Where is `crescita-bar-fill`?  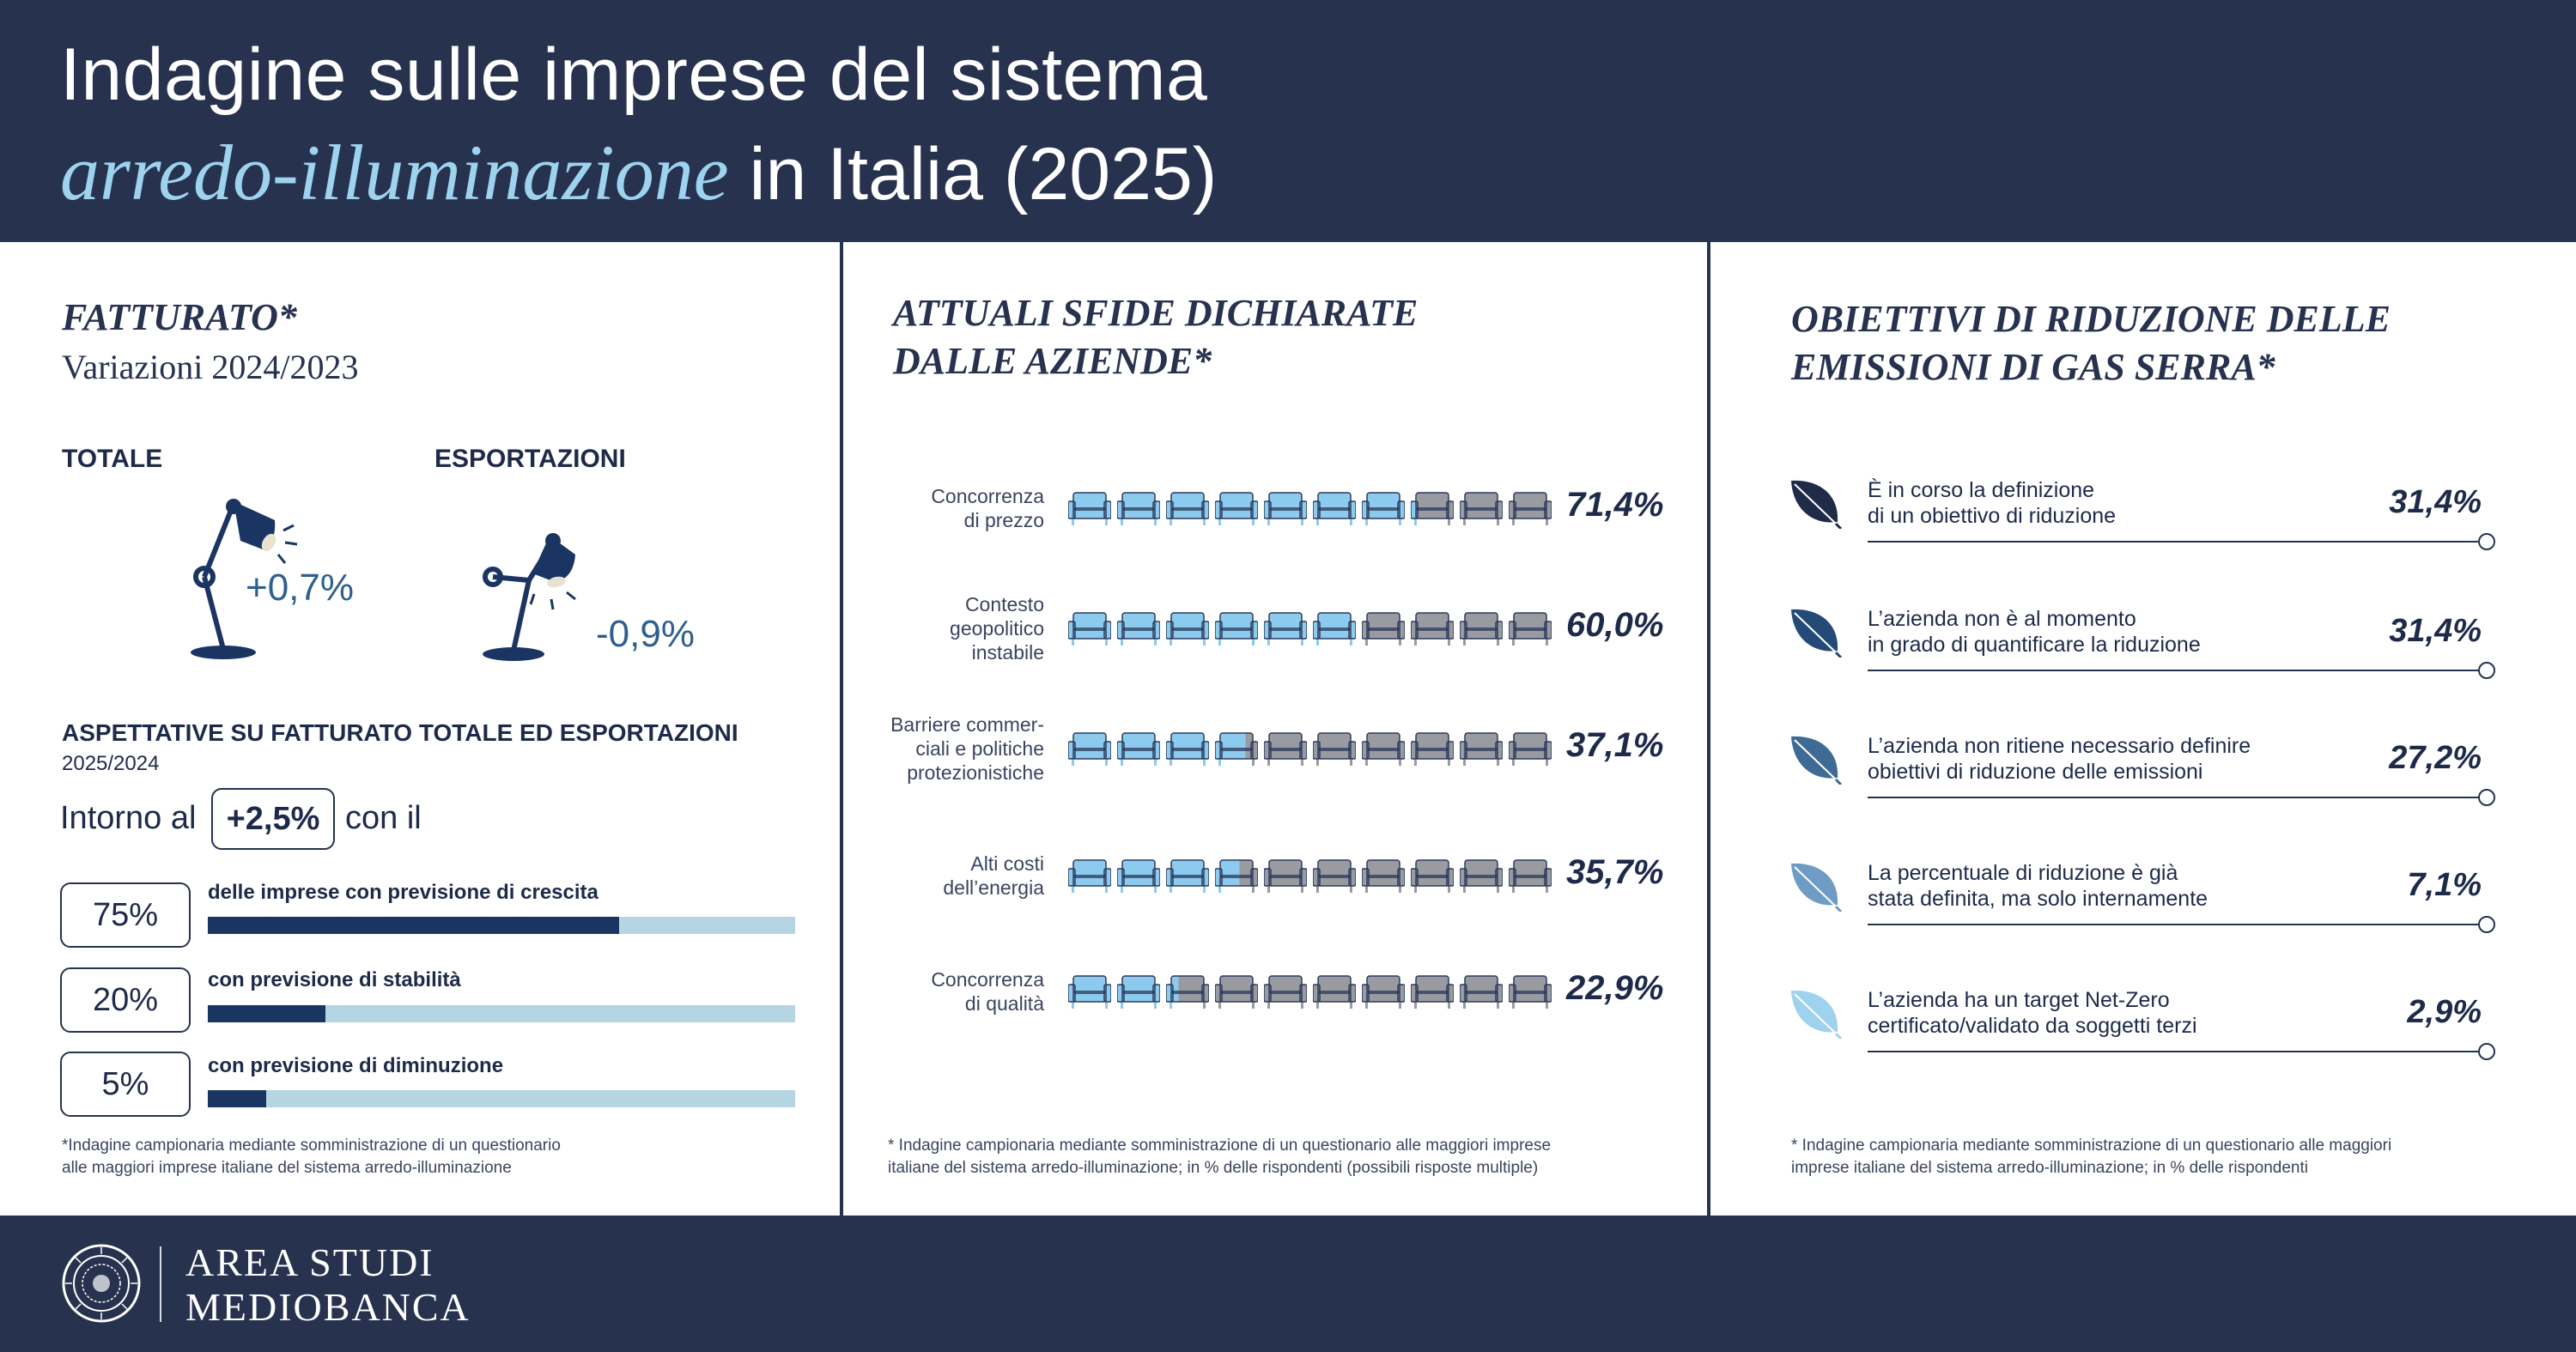 crescita-bar-fill is located at coordinates (413, 925).